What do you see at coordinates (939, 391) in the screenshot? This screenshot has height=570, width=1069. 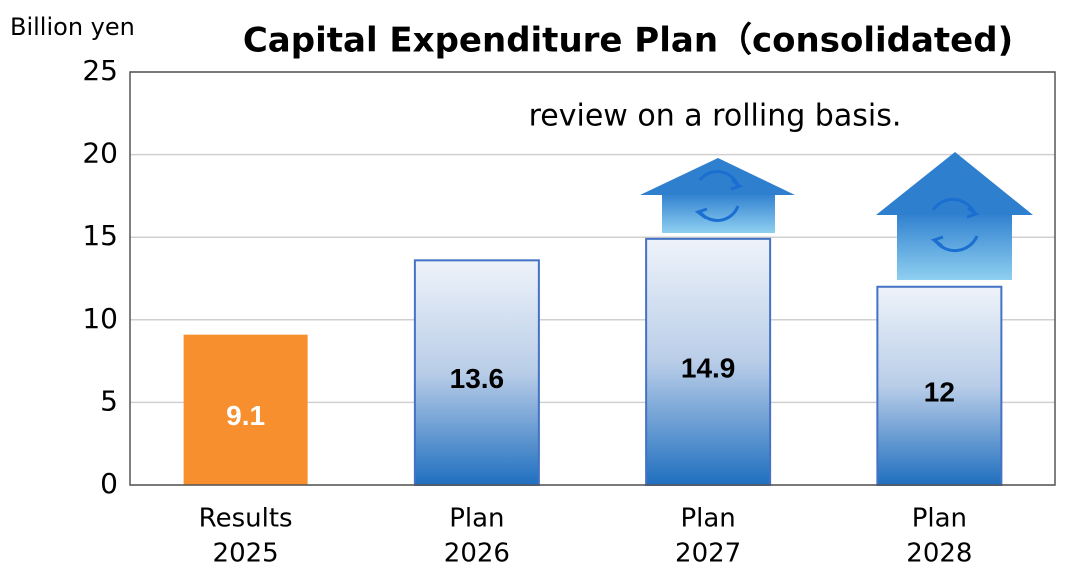 I see `value-label: 12` at bounding box center [939, 391].